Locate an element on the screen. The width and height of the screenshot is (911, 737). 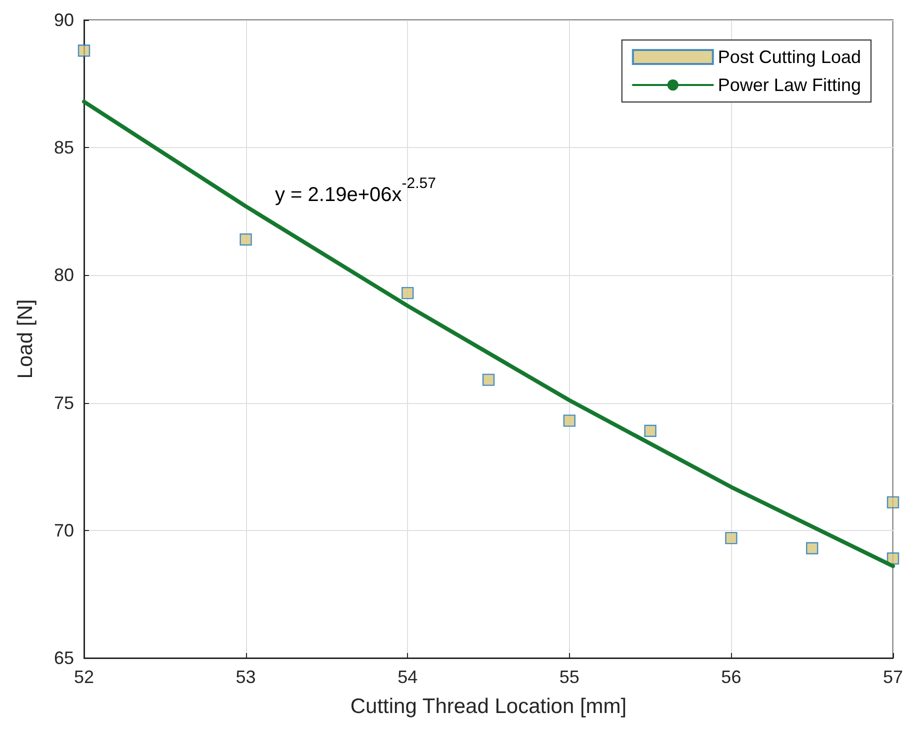
x-tick-label: 55 is located at coordinates (569, 677).